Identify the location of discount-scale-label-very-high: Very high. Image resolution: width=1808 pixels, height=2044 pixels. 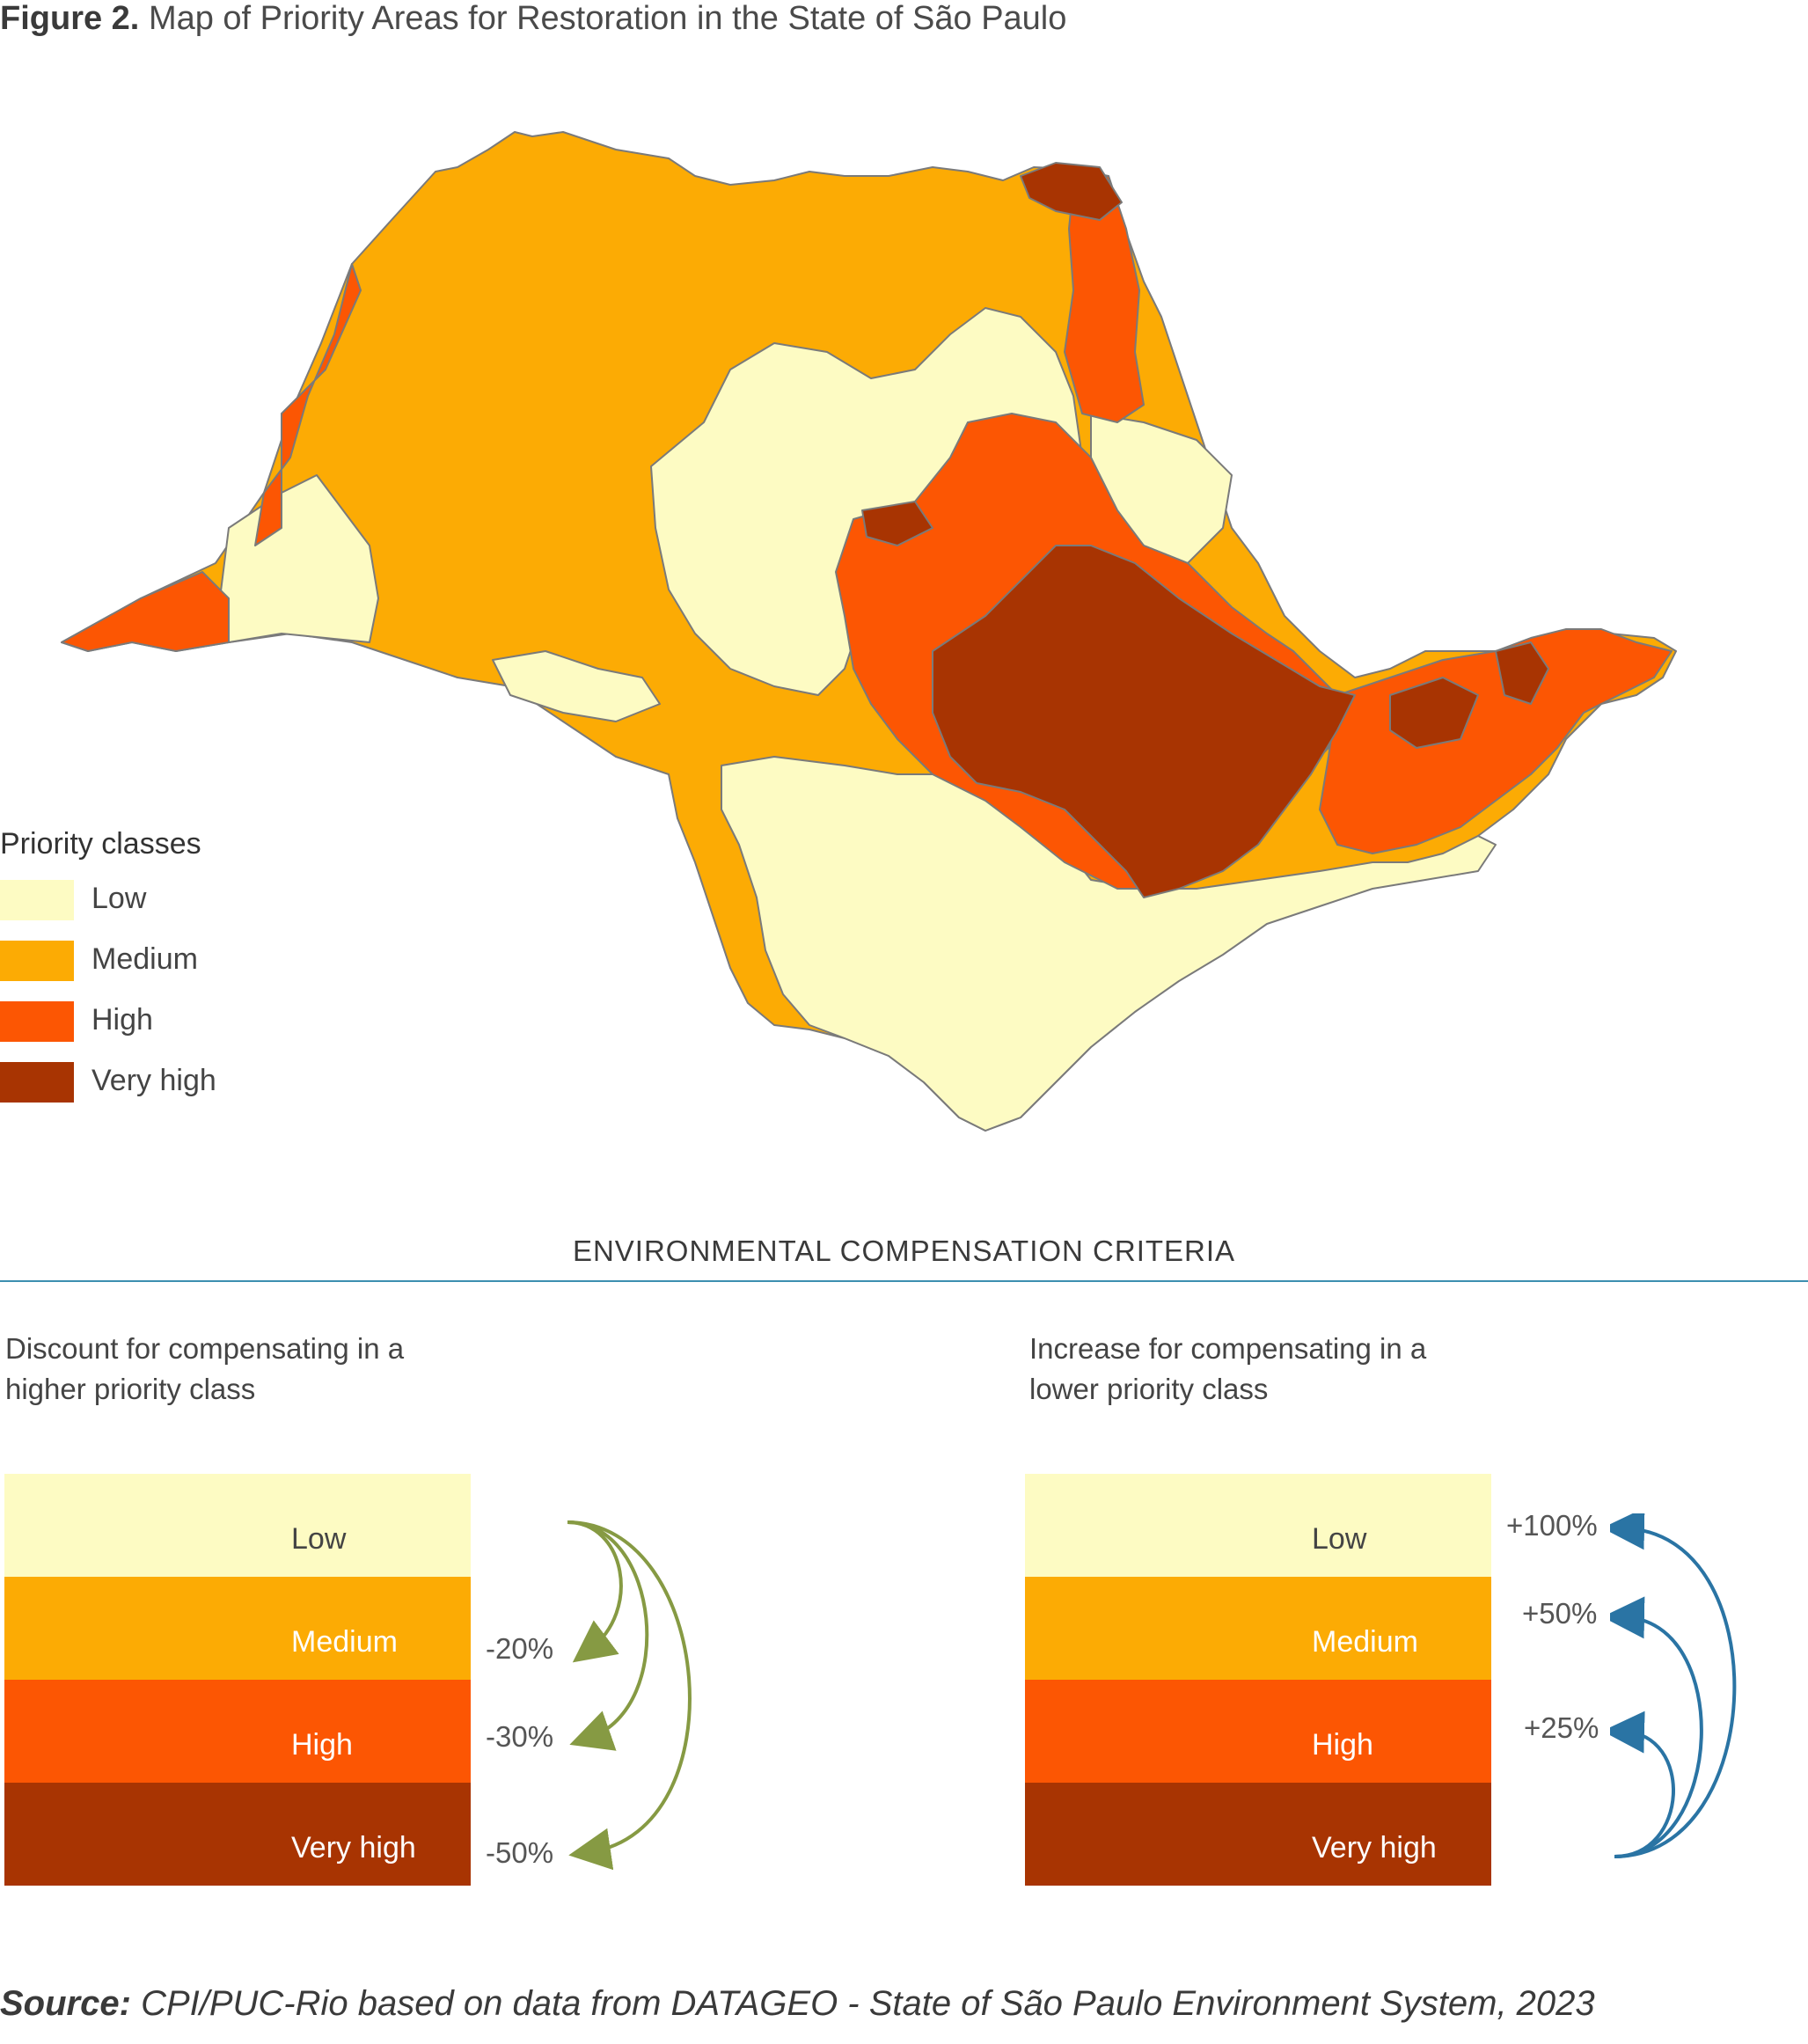
(353, 1848).